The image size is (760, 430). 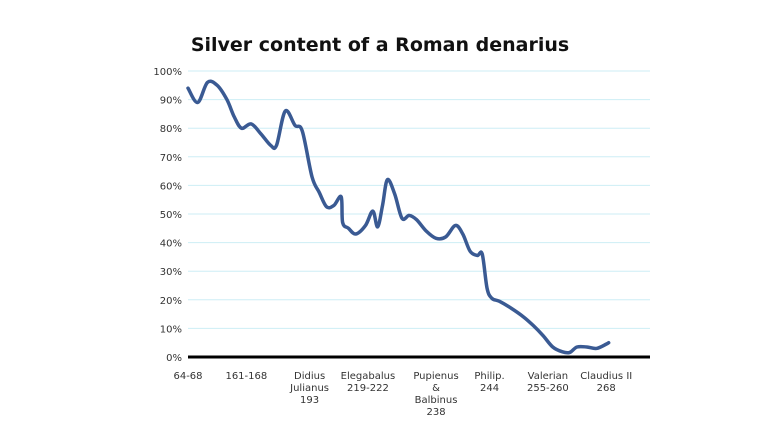 I want to click on x-tick-label: 161-168, so click(x=246, y=376).